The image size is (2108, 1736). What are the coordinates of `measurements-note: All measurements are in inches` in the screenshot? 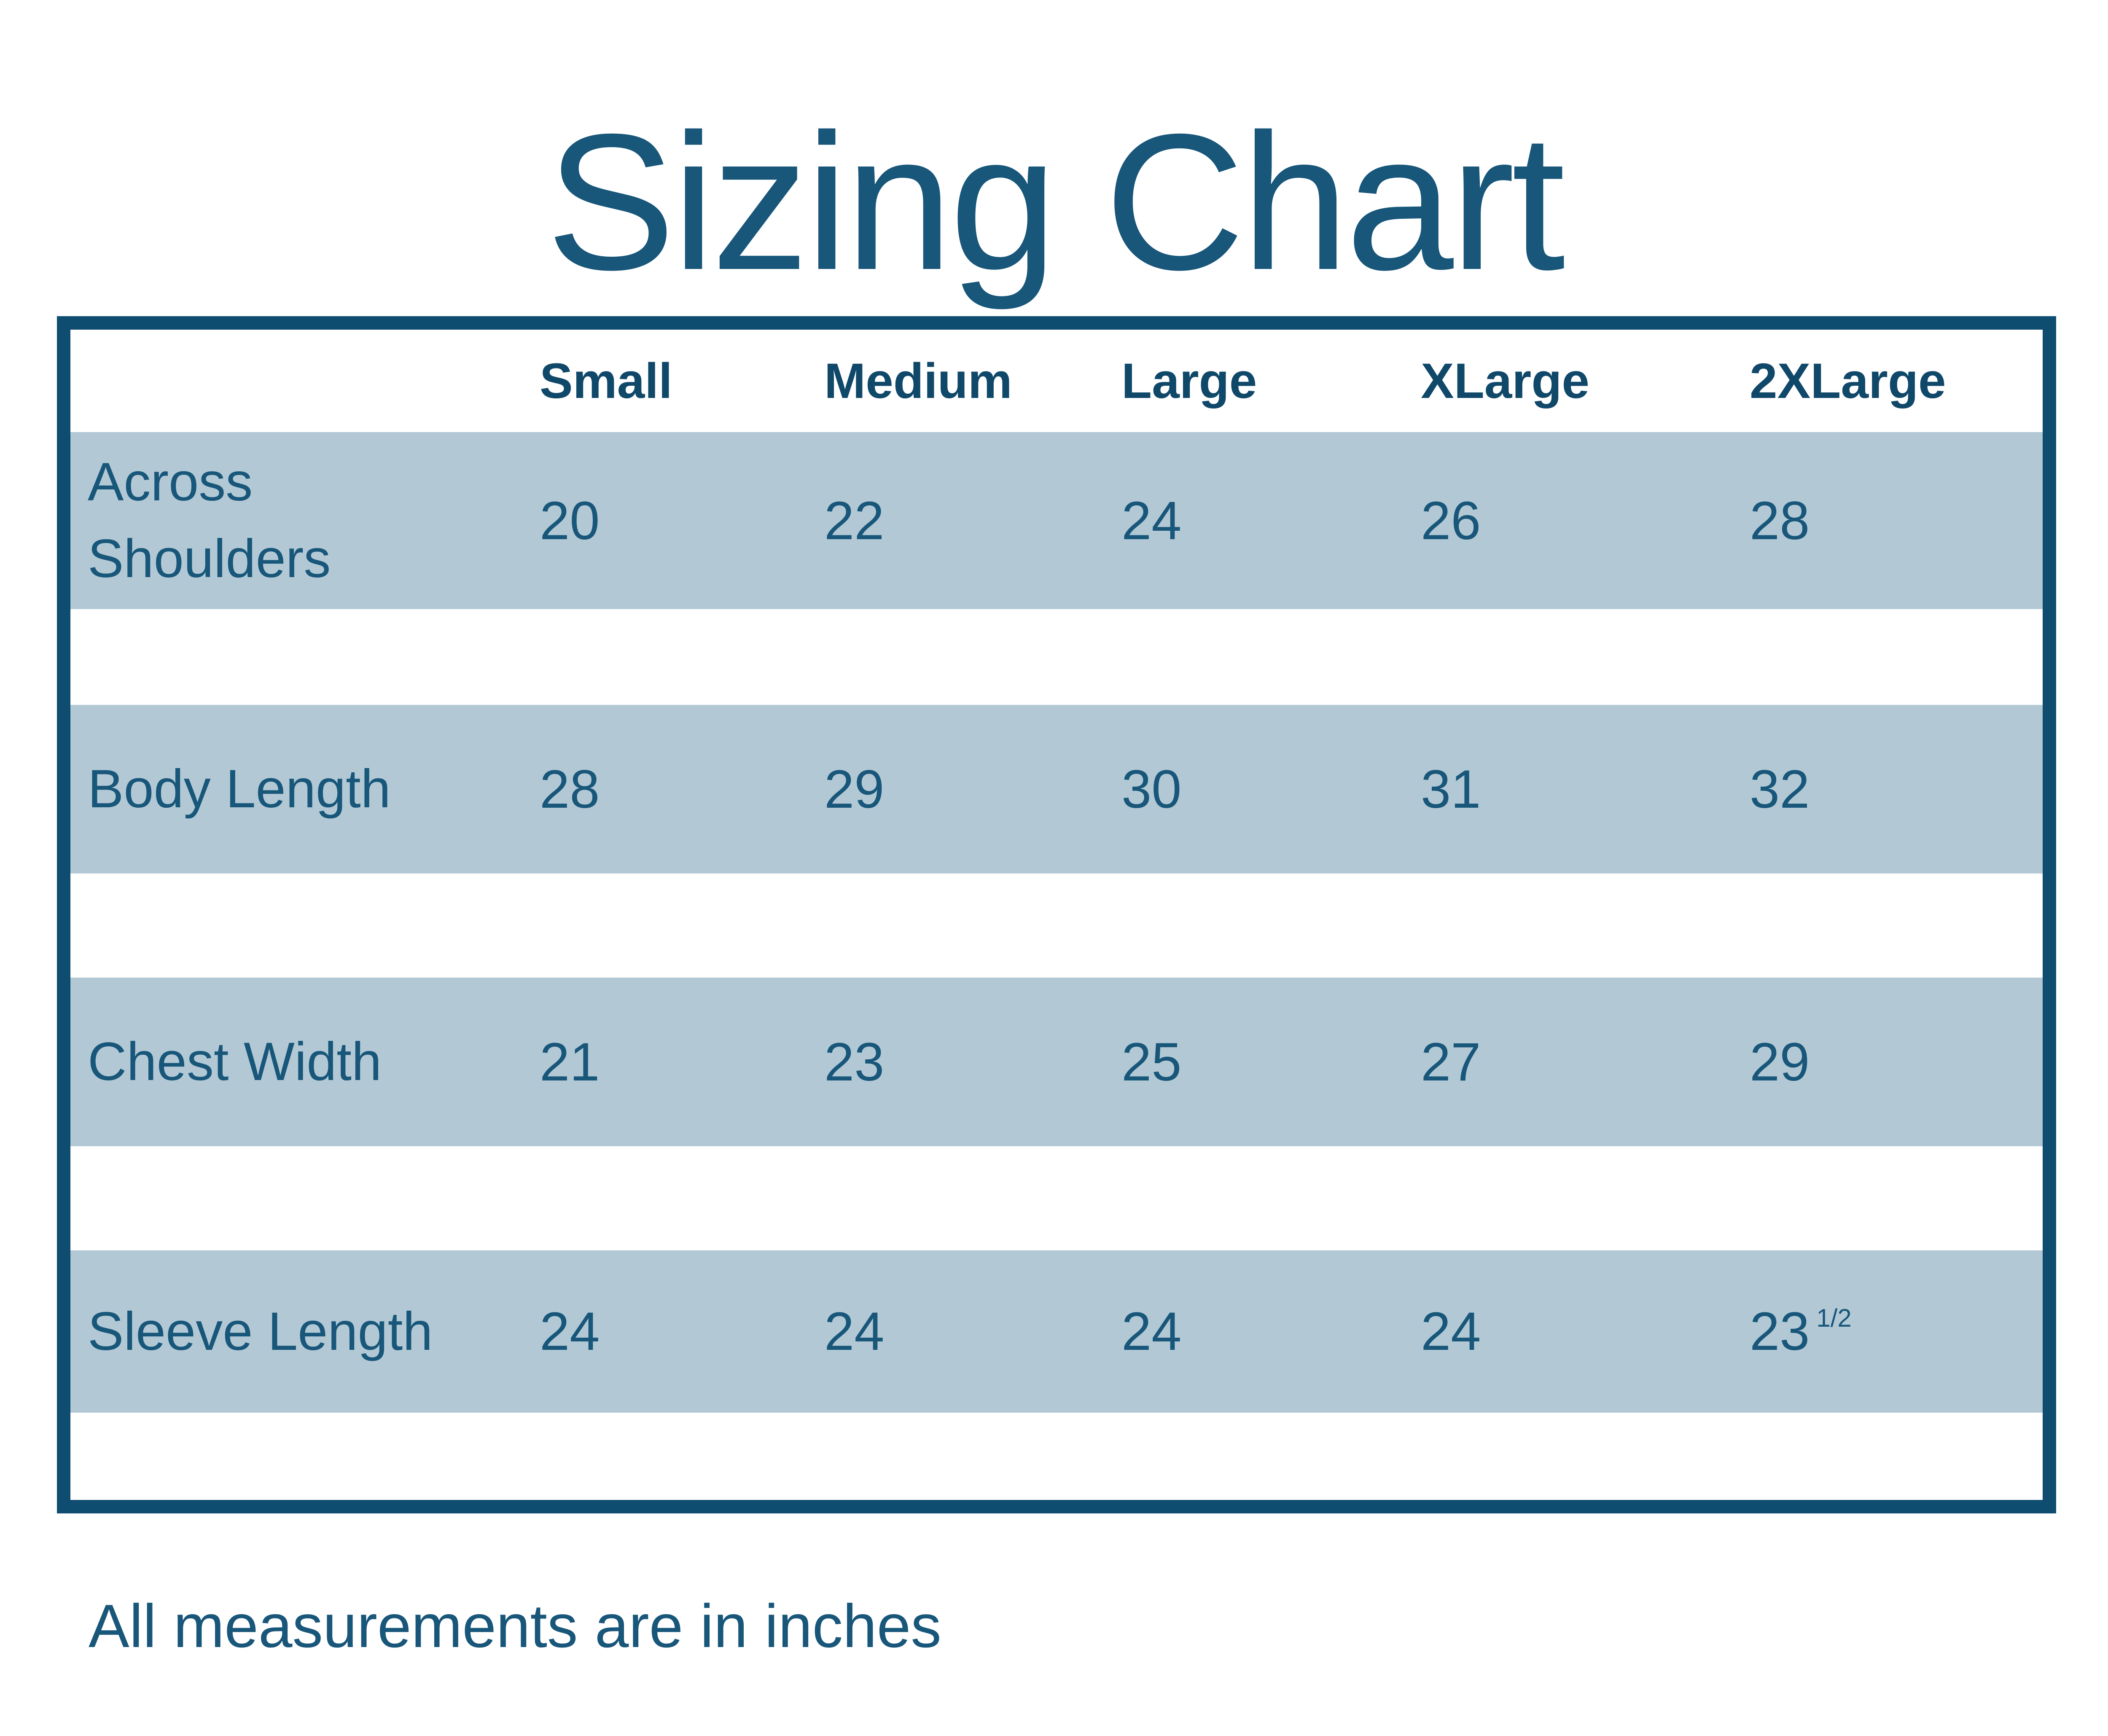 It's located at (515, 1626).